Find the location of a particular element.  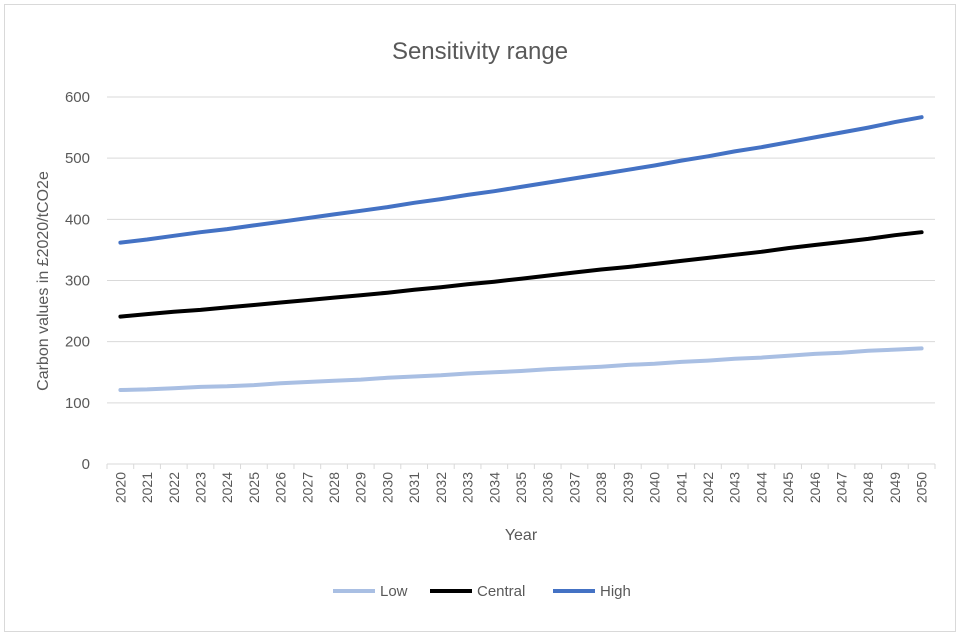

x-tick-label: 2033 is located at coordinates (468, 487).